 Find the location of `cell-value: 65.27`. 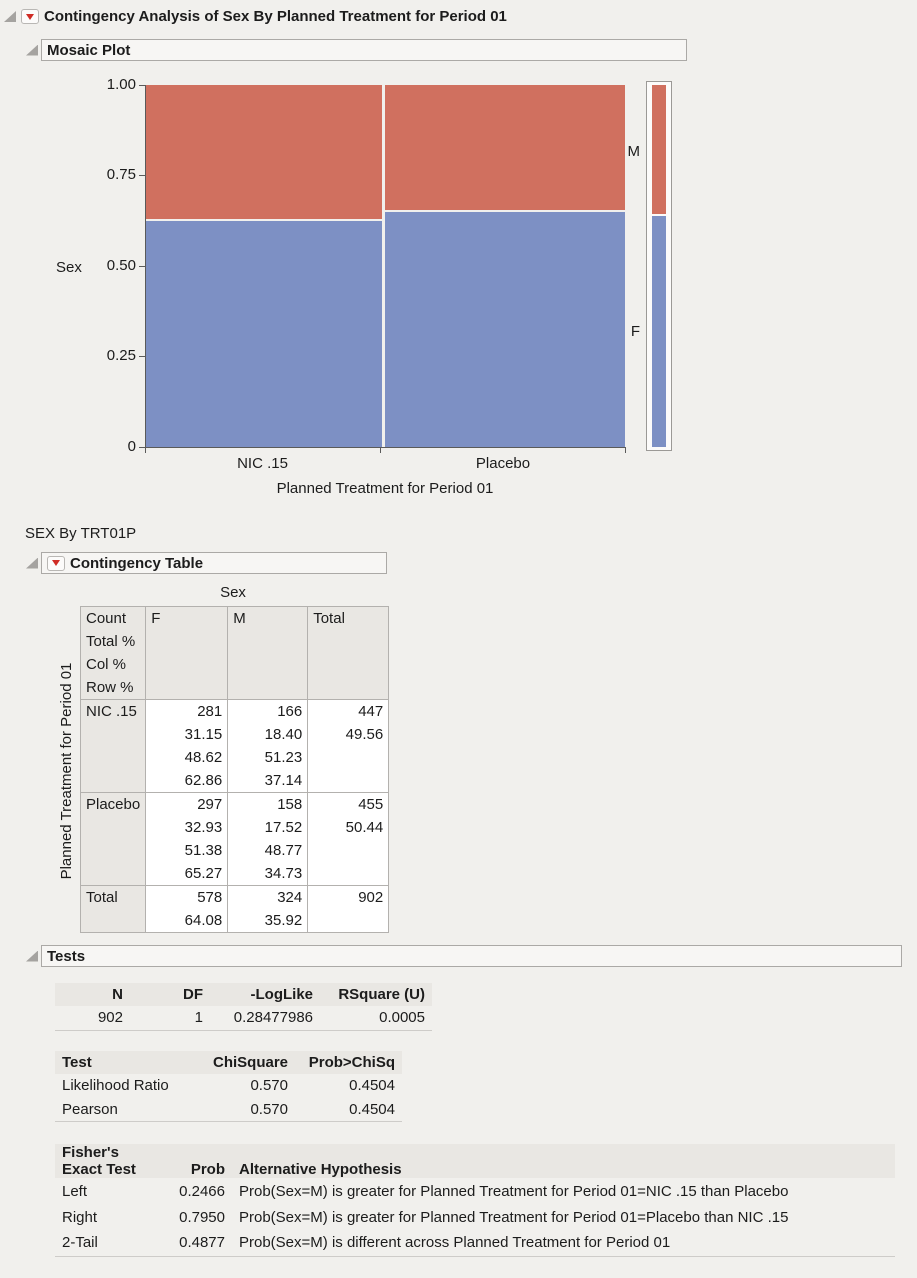

cell-value: 65.27 is located at coordinates (203, 873).